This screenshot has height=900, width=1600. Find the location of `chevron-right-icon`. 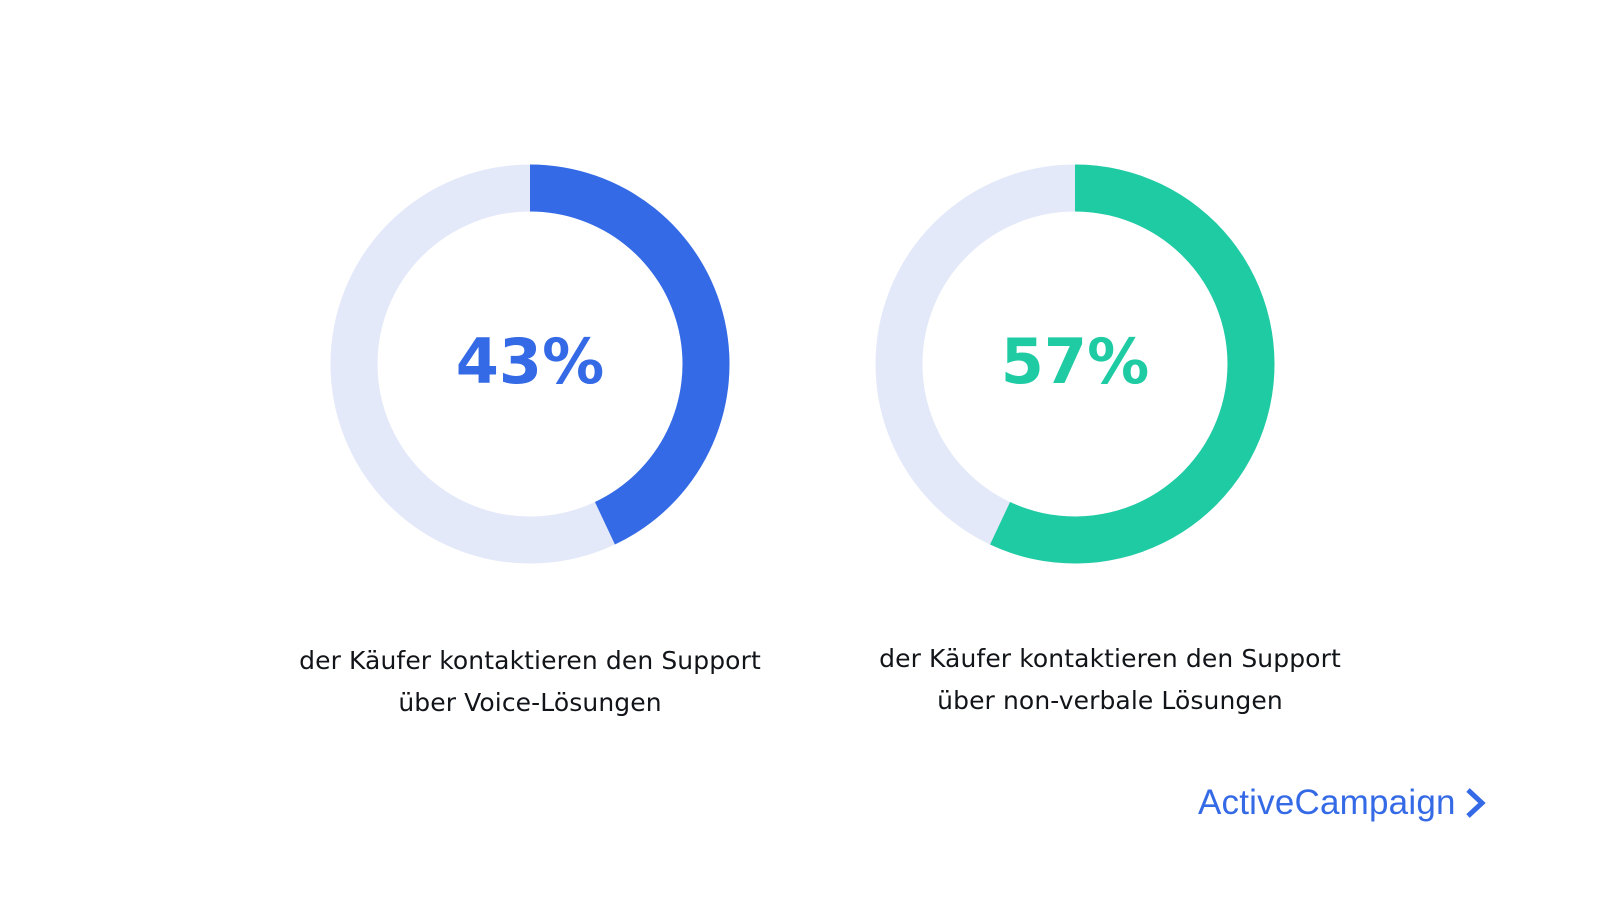

chevron-right-icon is located at coordinates (1475, 803).